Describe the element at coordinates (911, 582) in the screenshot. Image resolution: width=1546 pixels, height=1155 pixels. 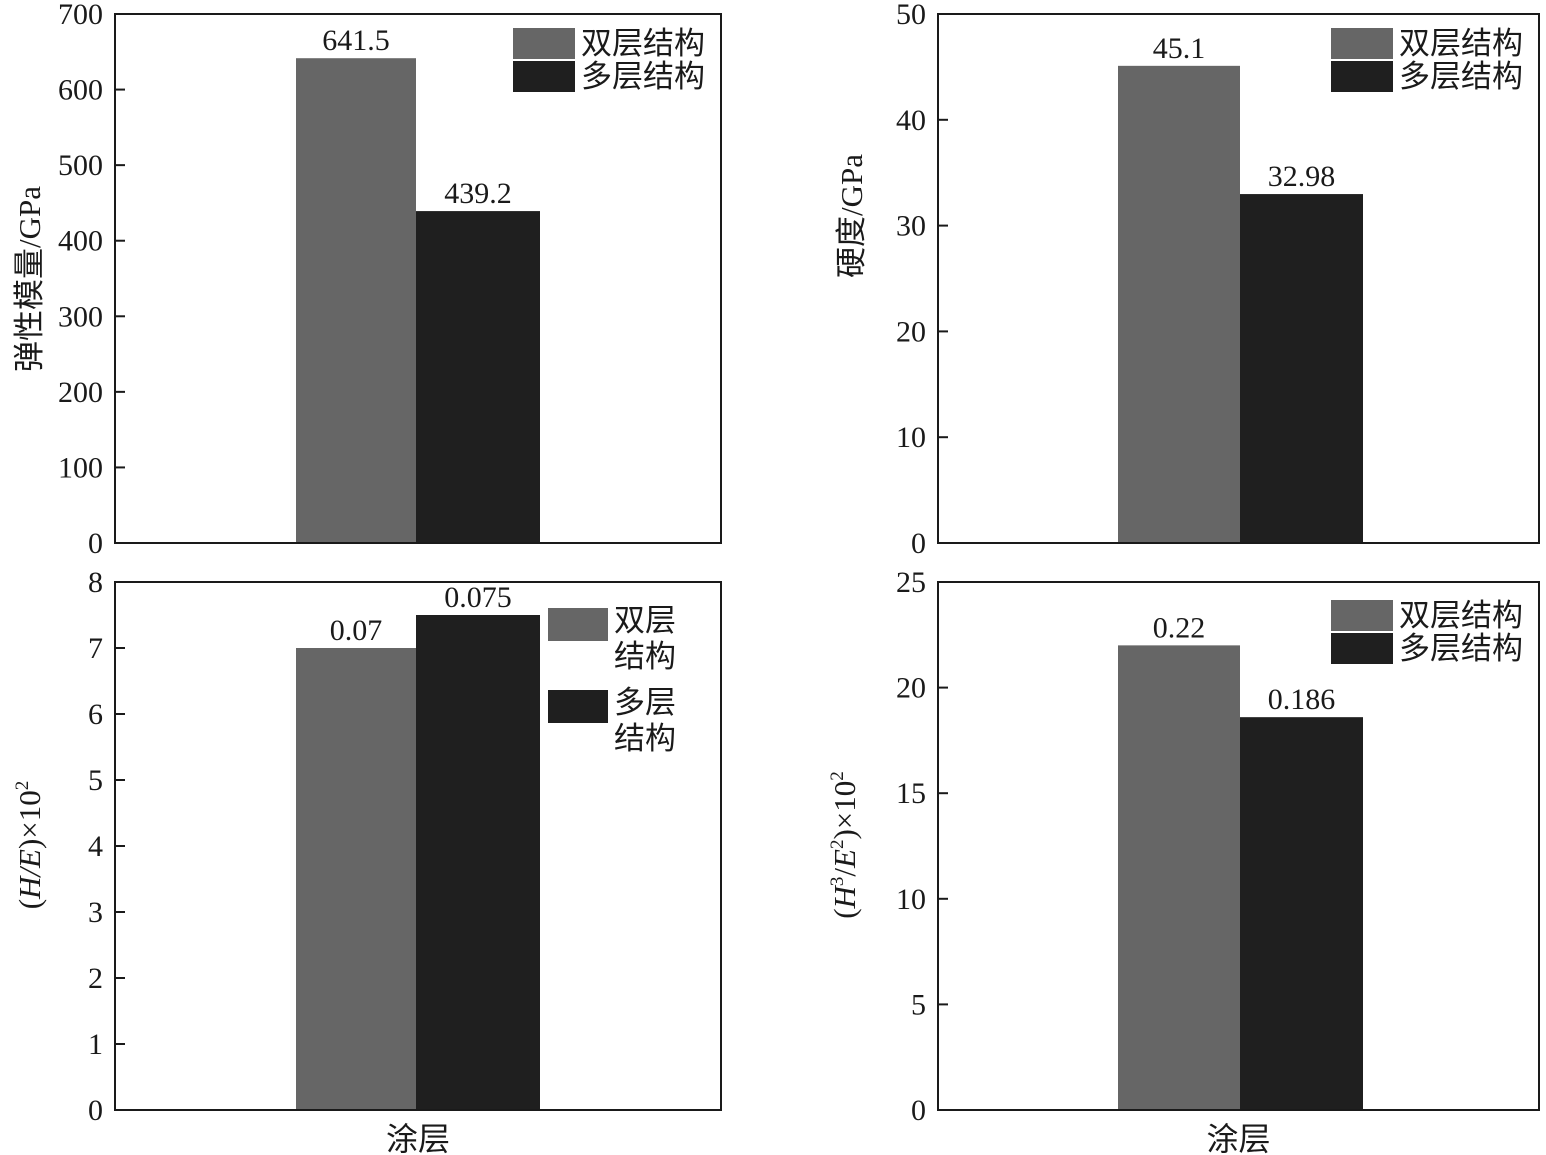
I see `y-tick-label: 25` at that location.